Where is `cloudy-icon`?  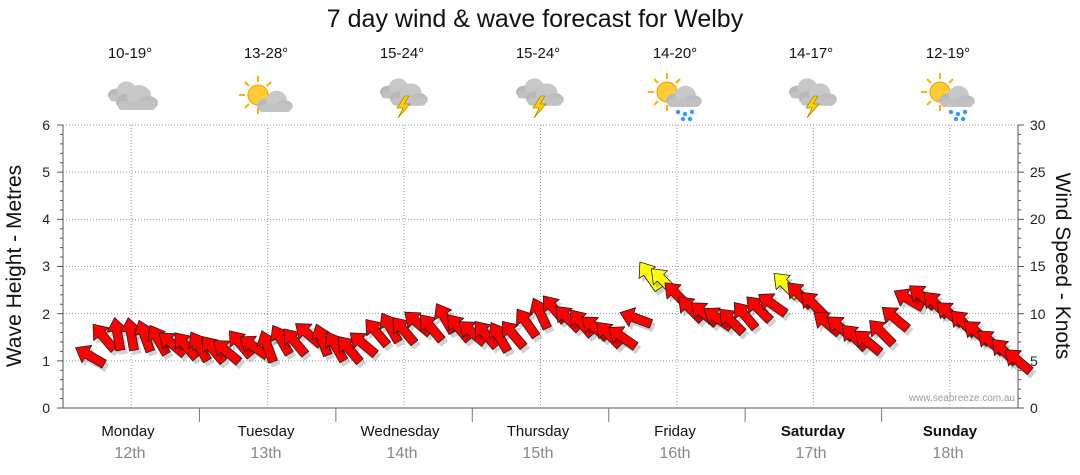
cloudy-icon is located at coordinates (133, 95).